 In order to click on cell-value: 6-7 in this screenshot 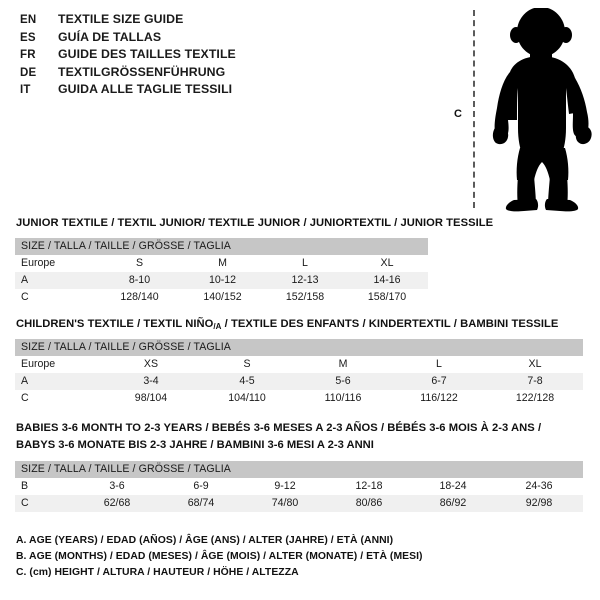, I will do `click(439, 381)`.